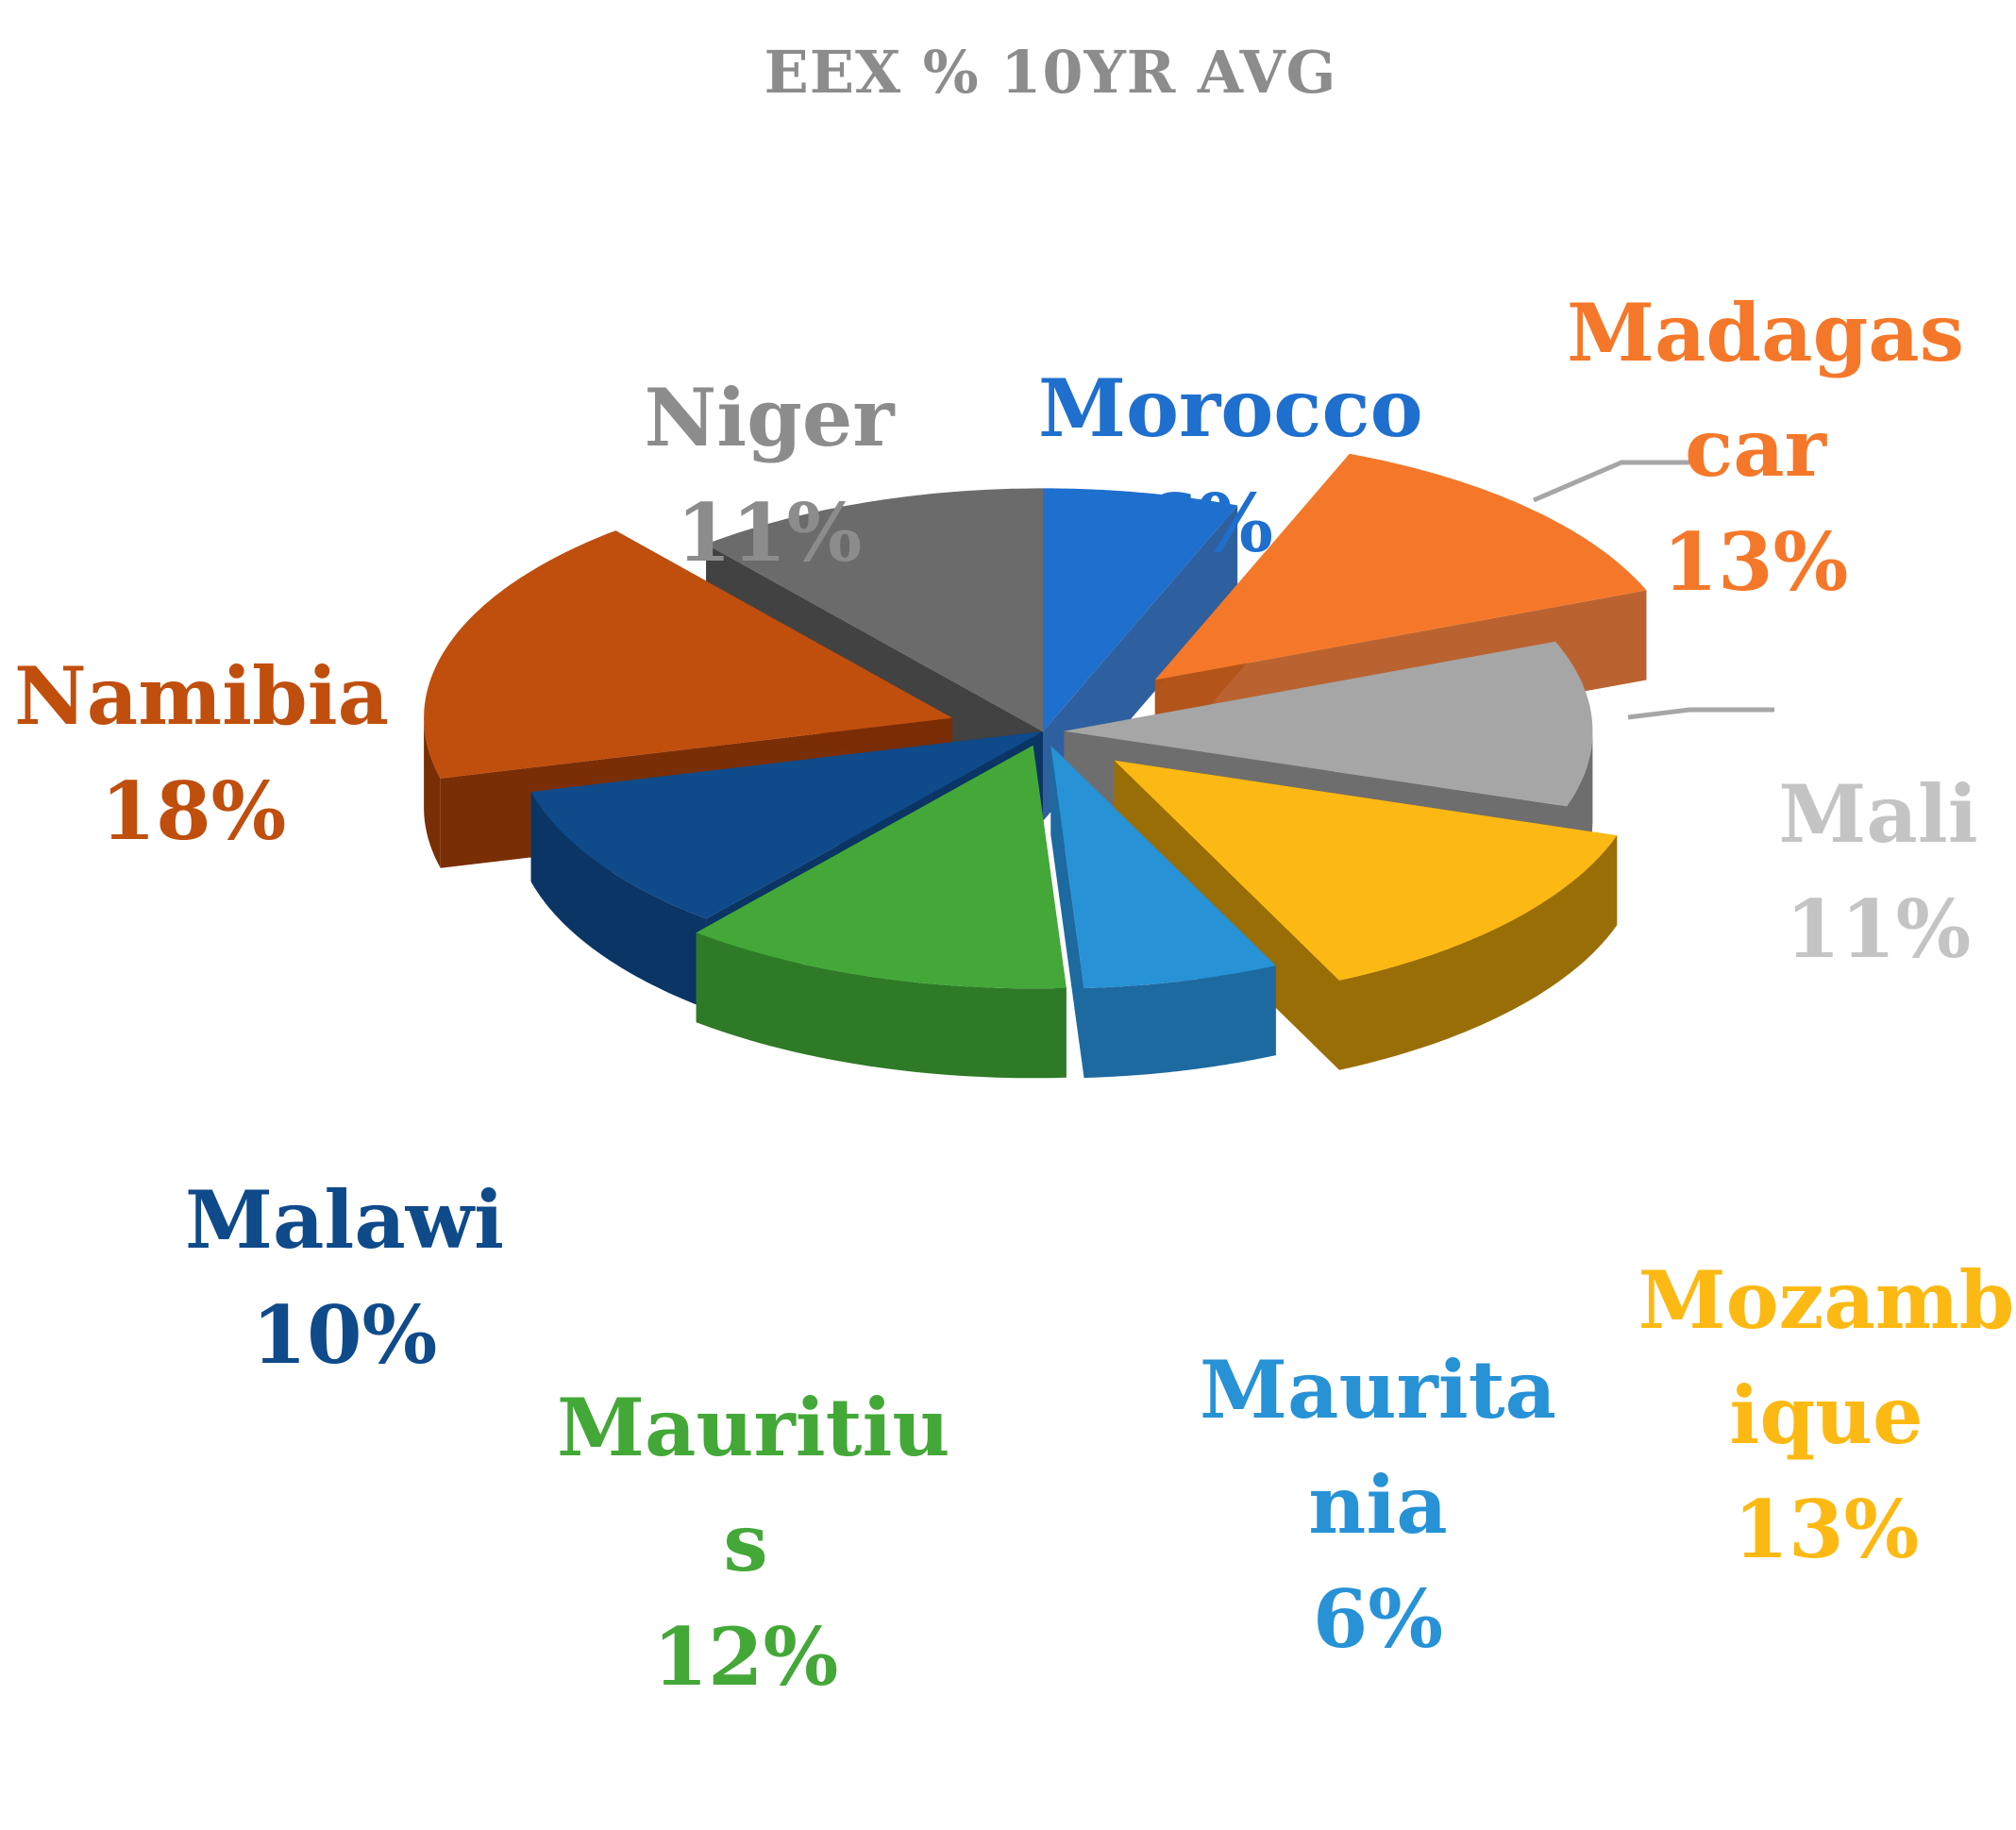  Describe the element at coordinates (344, 1277) in the screenshot. I see `label-malawi: Malawi 10%` at that location.